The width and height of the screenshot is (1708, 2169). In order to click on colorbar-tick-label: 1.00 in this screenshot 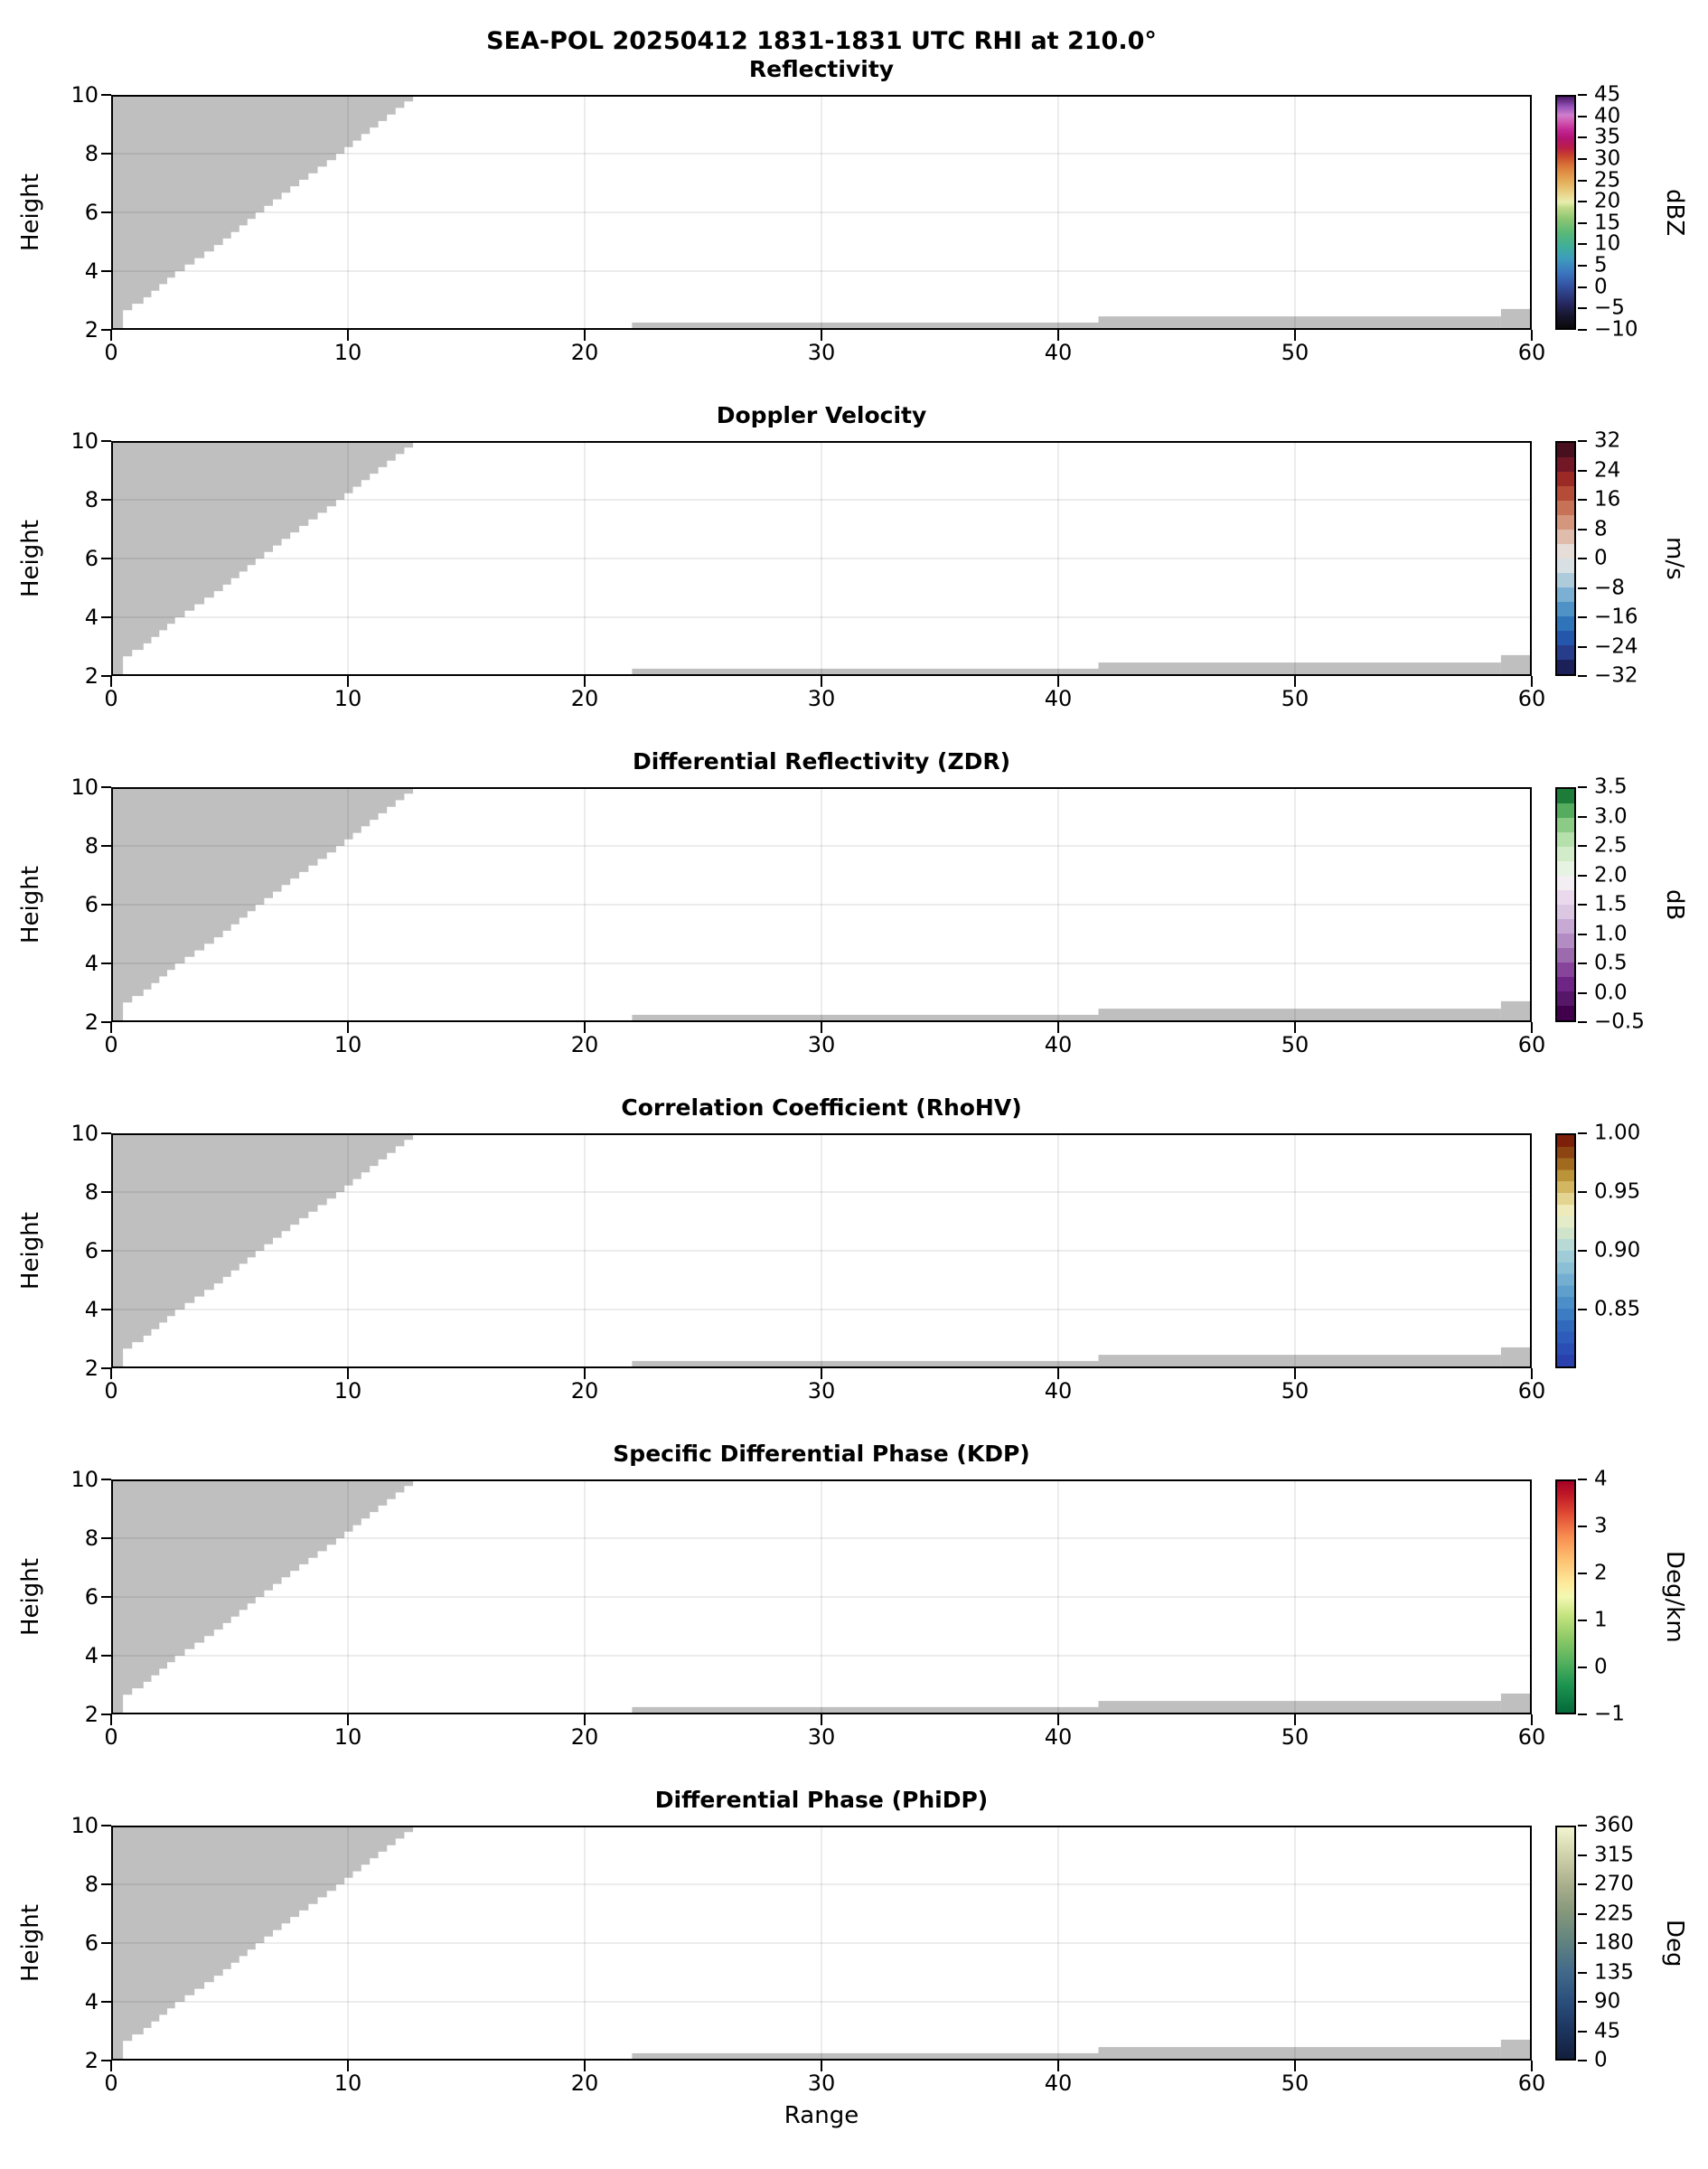, I will do `click(1617, 1133)`.